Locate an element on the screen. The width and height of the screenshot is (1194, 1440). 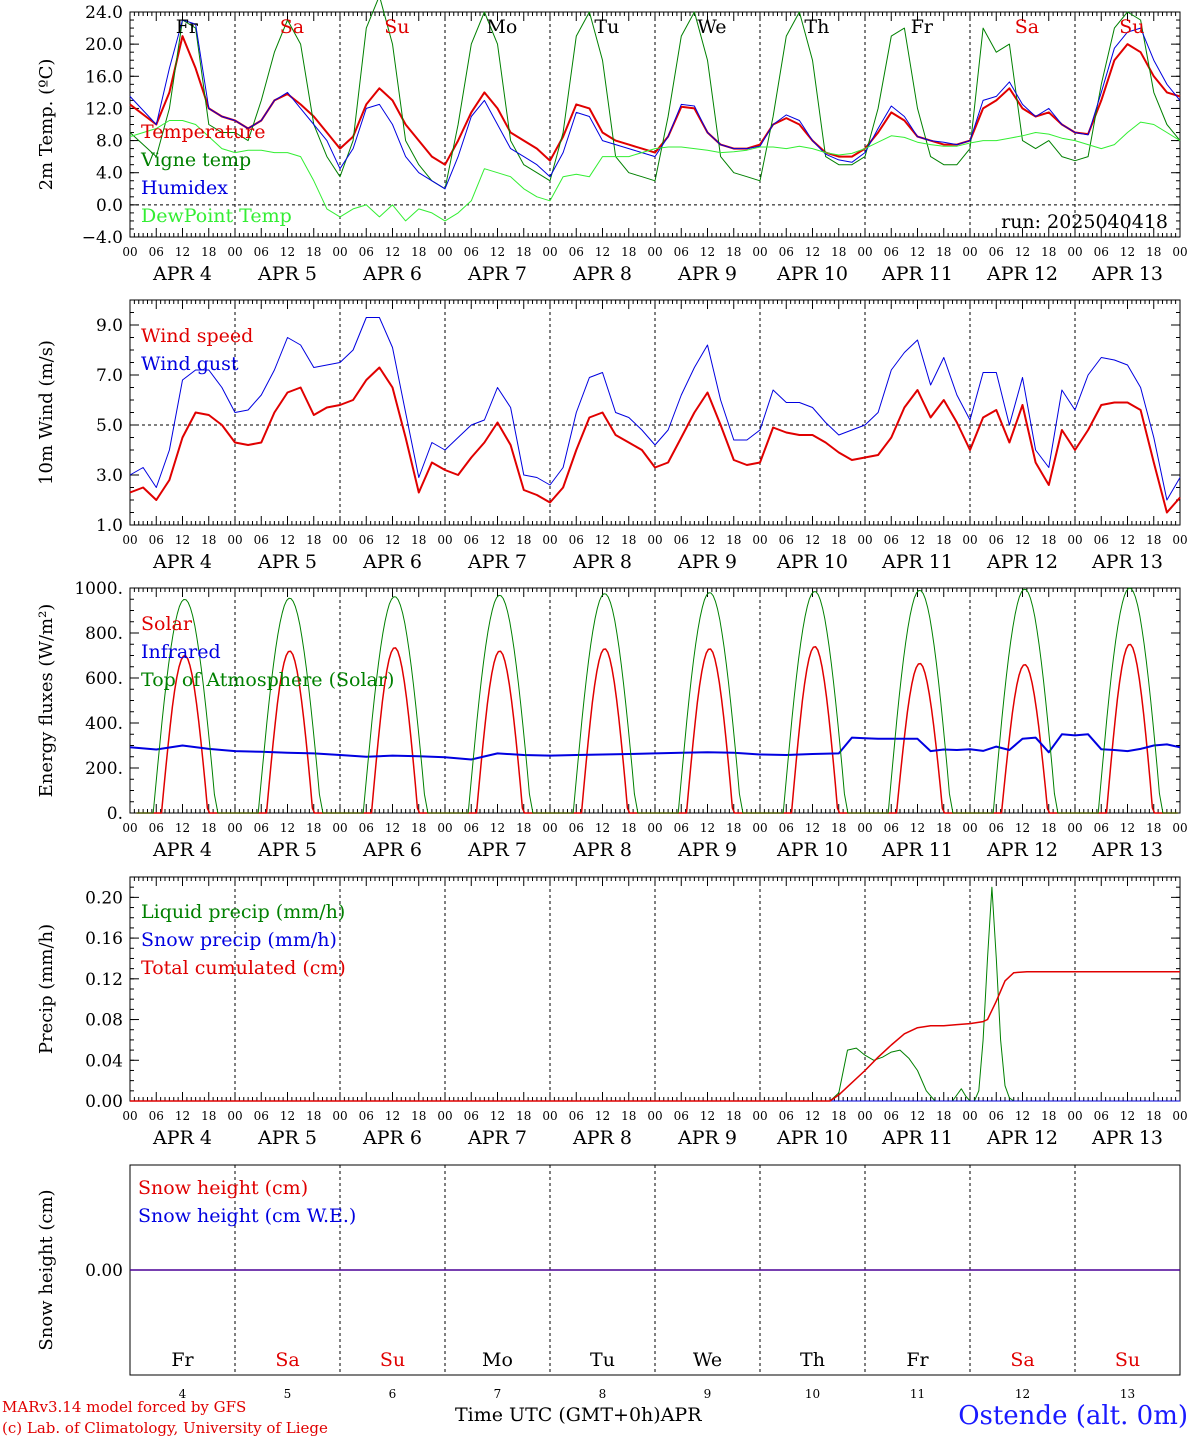
series-line-infrared is located at coordinates (655, 747).